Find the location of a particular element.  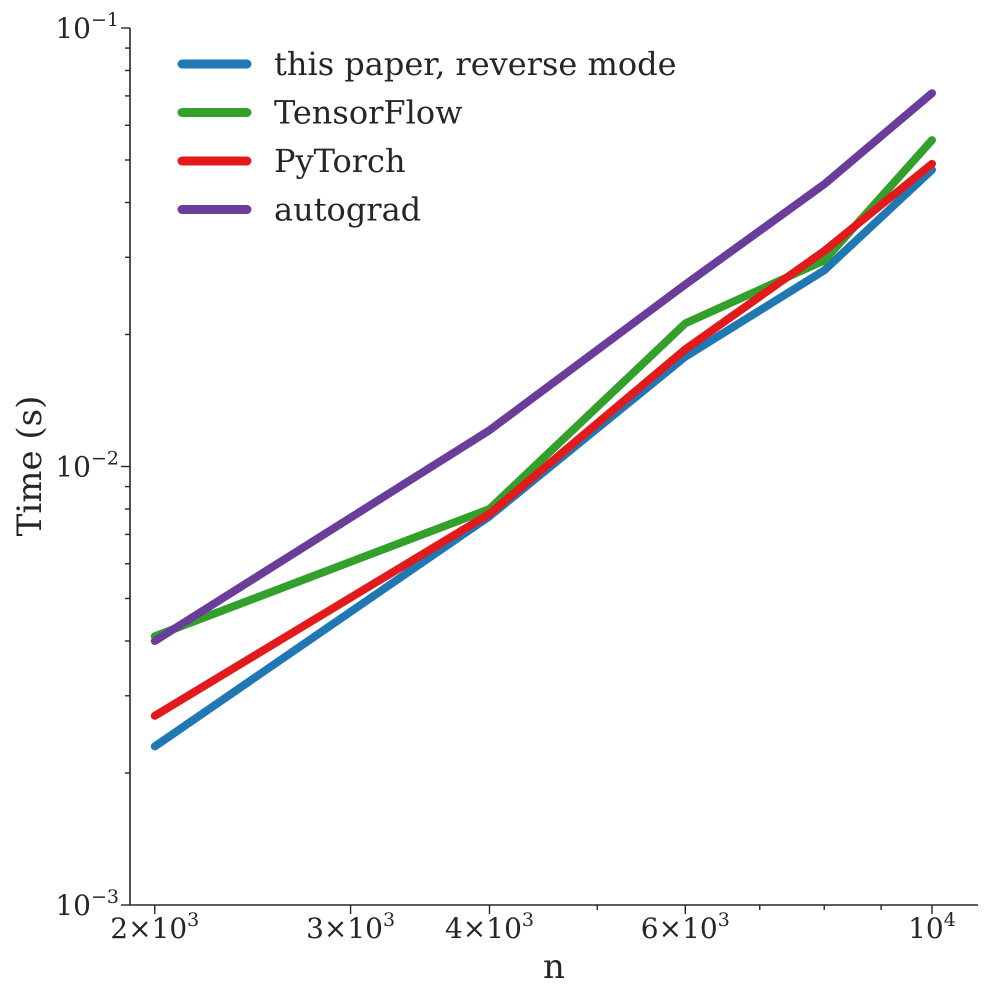

legend-label-tensorflow: TensorFlow is located at coordinates (368, 113).